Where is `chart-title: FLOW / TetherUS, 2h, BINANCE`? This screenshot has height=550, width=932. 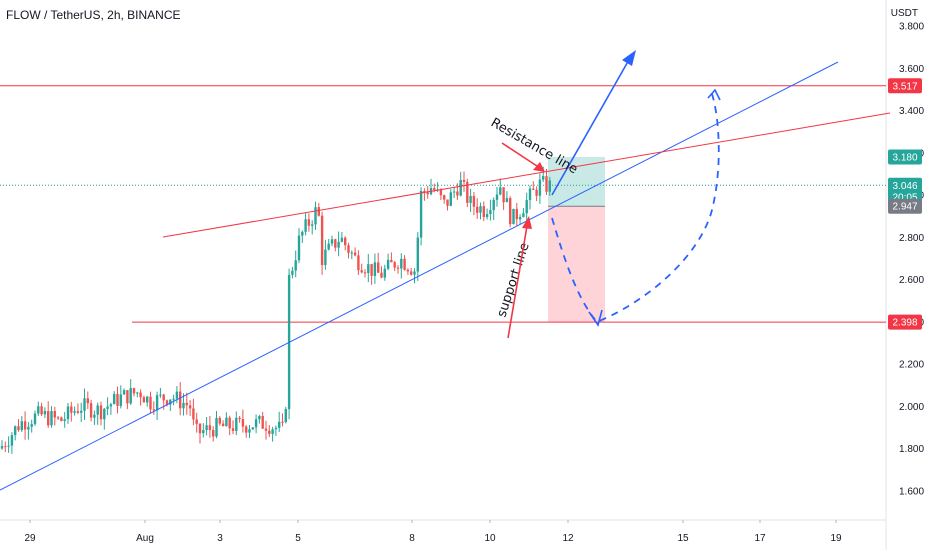
chart-title: FLOW / TetherUS, 2h, BINANCE is located at coordinates (93, 15).